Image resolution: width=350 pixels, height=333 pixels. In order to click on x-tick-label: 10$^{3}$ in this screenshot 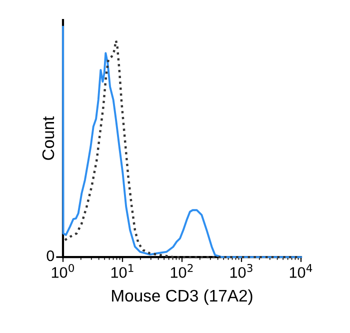, I will do `click(241, 271)`.